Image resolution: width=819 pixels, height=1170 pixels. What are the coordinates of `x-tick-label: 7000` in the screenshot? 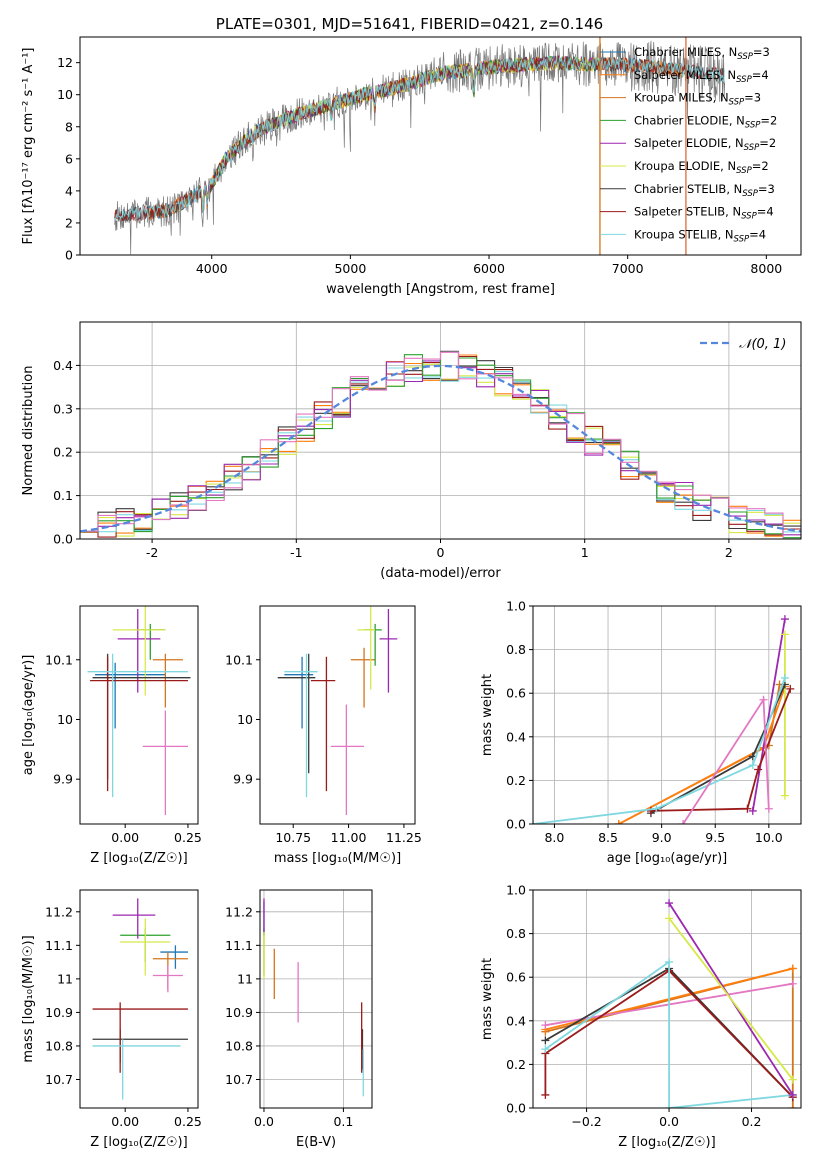 It's located at (628, 268).